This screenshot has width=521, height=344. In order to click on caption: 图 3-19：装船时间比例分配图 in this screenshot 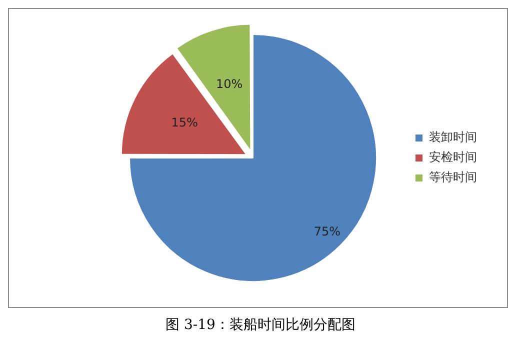, I will do `click(260, 325)`.